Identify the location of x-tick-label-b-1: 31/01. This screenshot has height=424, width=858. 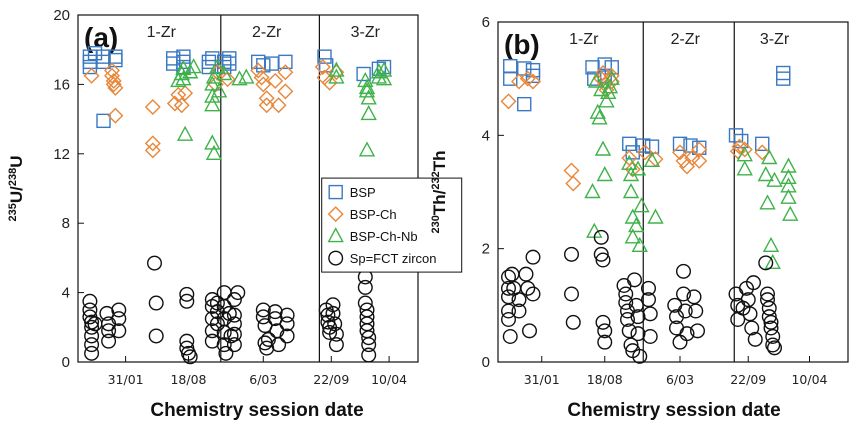
(542, 379).